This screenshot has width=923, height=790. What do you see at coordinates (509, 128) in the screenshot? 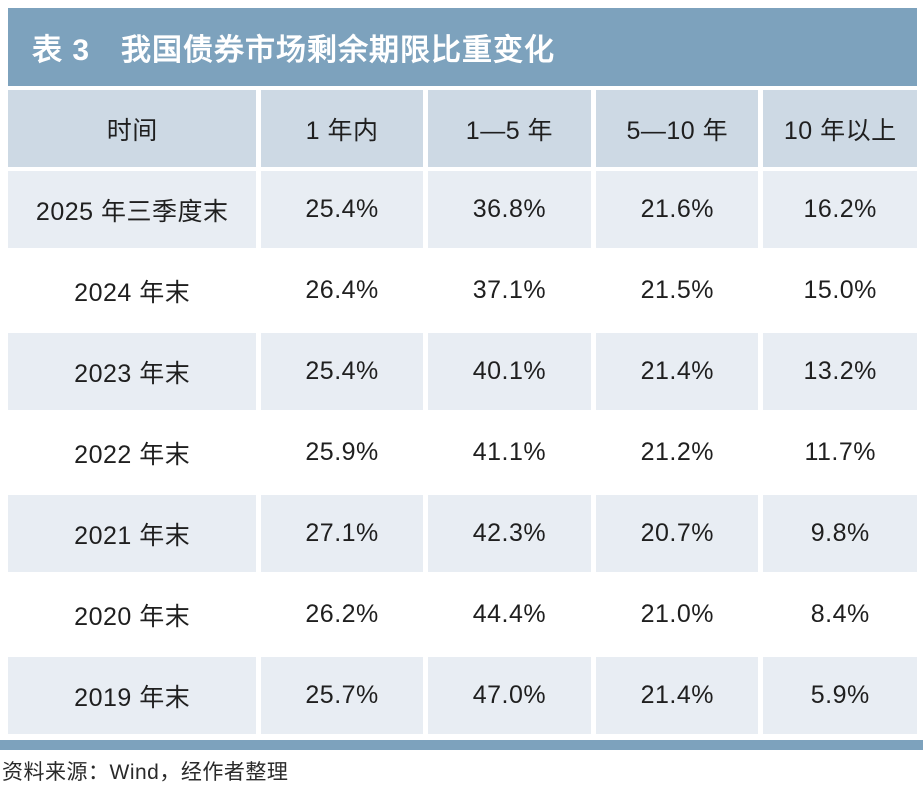
I see `column-header-1-5y: 1—5 年` at bounding box center [509, 128].